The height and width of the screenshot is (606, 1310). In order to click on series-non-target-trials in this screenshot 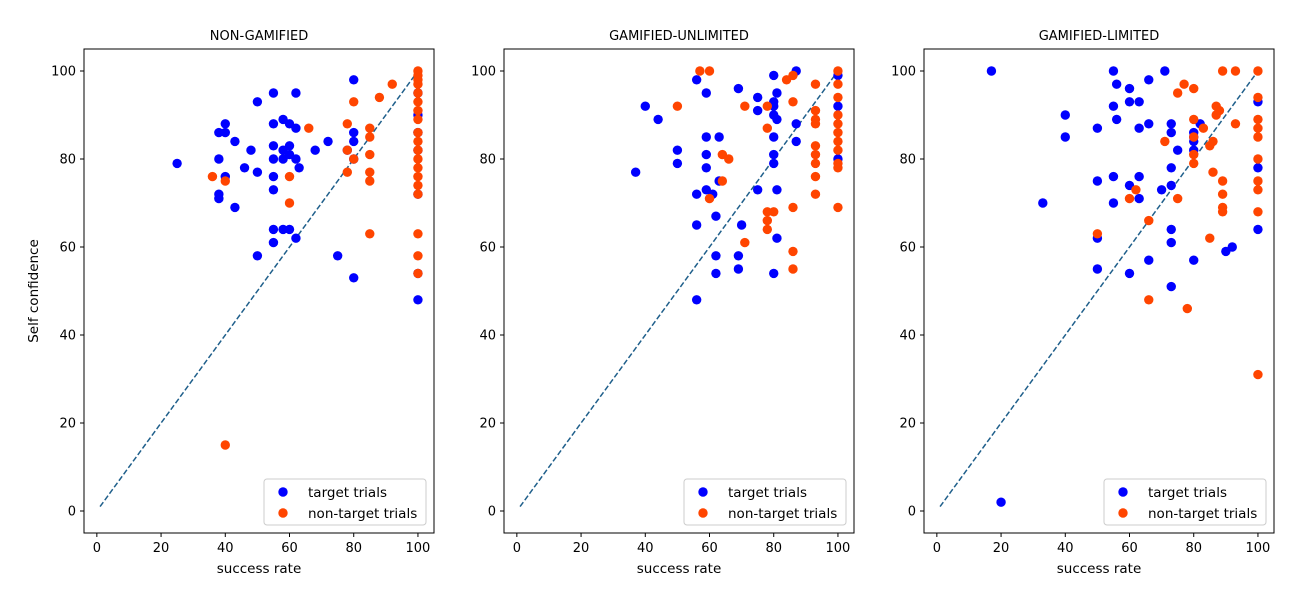, I will do `click(1177, 223)`.